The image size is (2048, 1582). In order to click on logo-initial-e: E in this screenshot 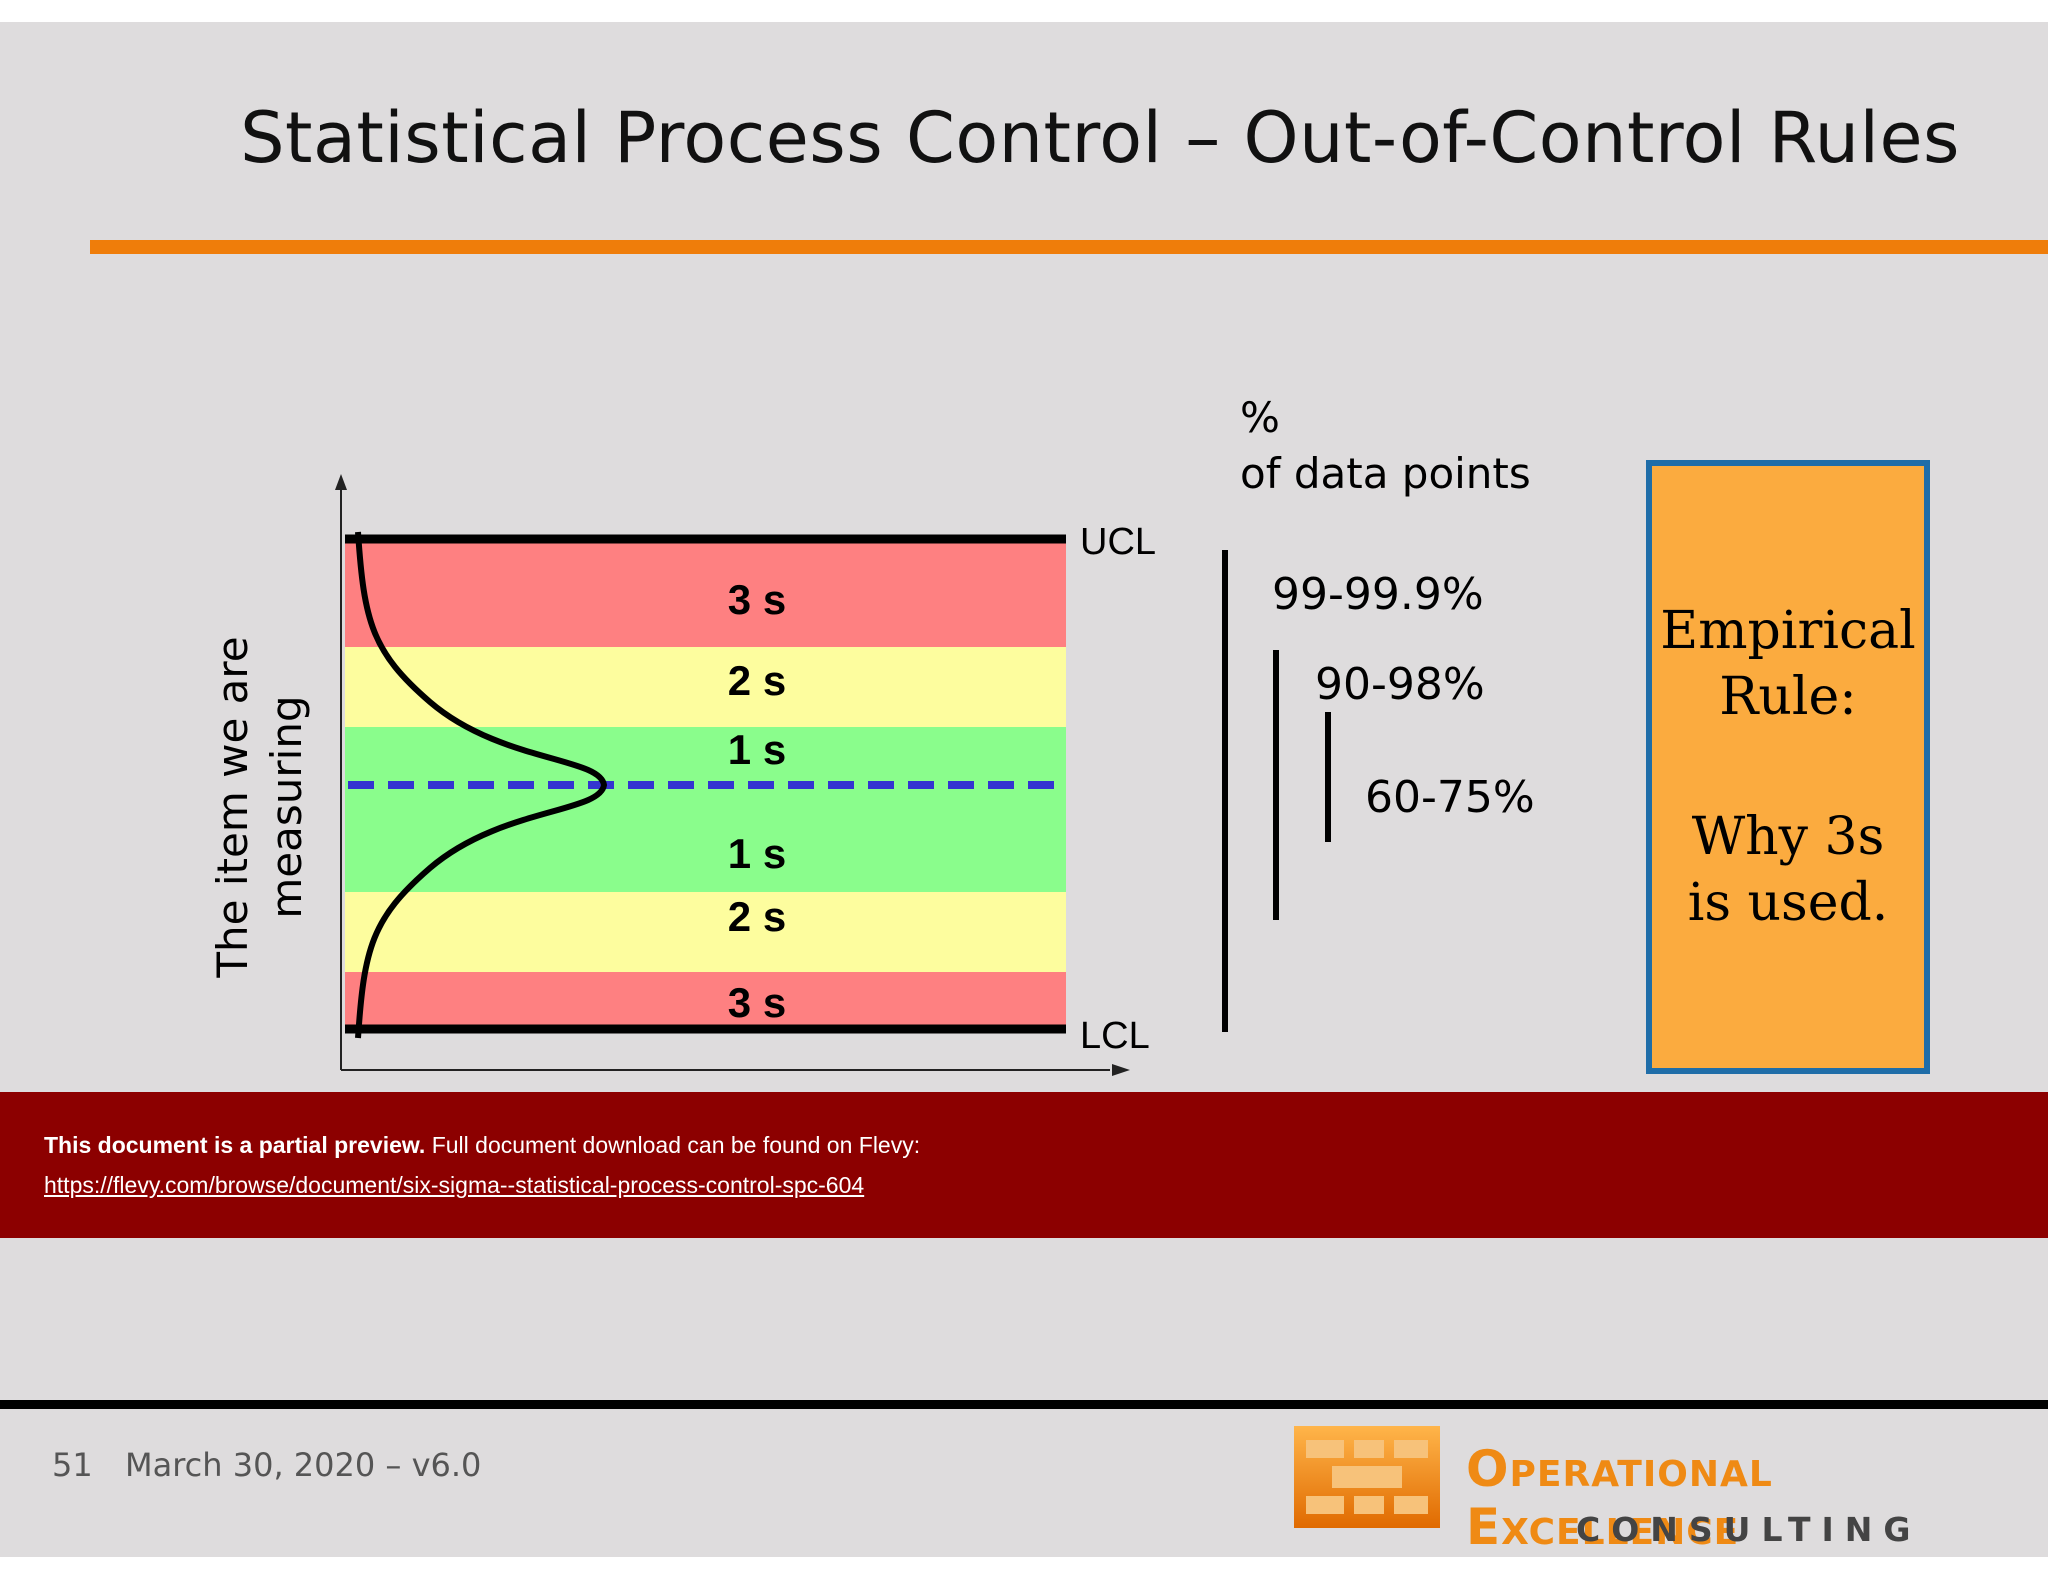, I will do `click(1484, 1527)`.